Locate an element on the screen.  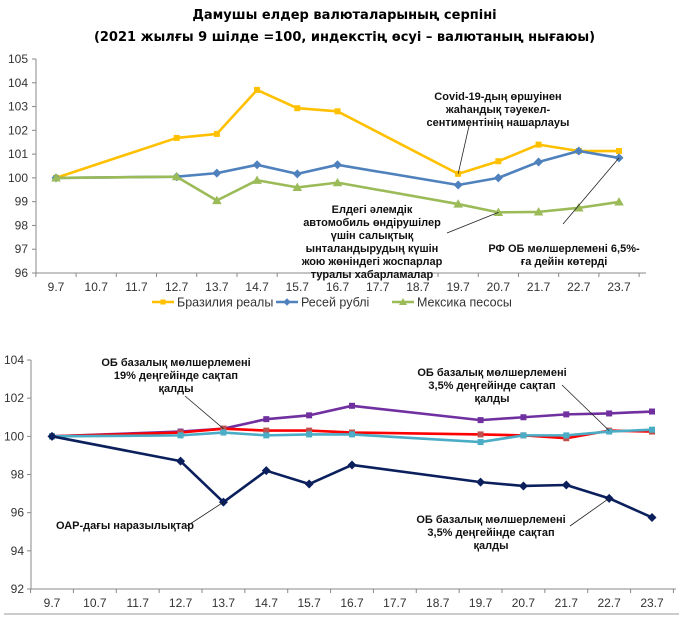
y-tick-label: 103 is located at coordinates (18, 107).